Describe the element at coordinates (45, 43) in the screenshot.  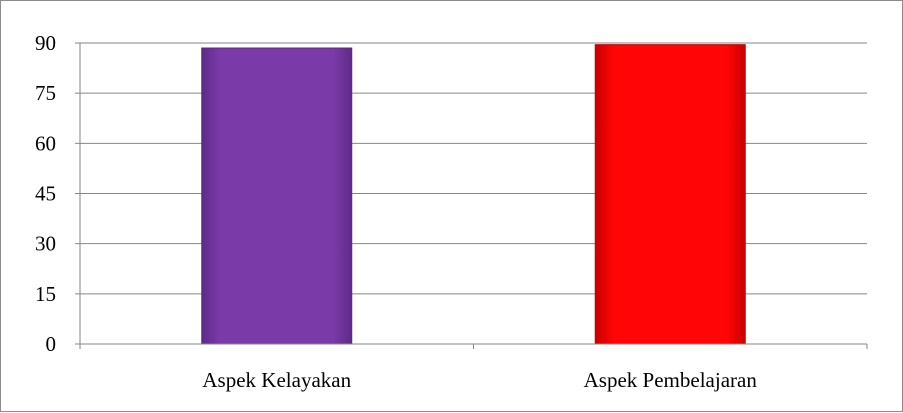
I see `y-tick-label: 90` at that location.